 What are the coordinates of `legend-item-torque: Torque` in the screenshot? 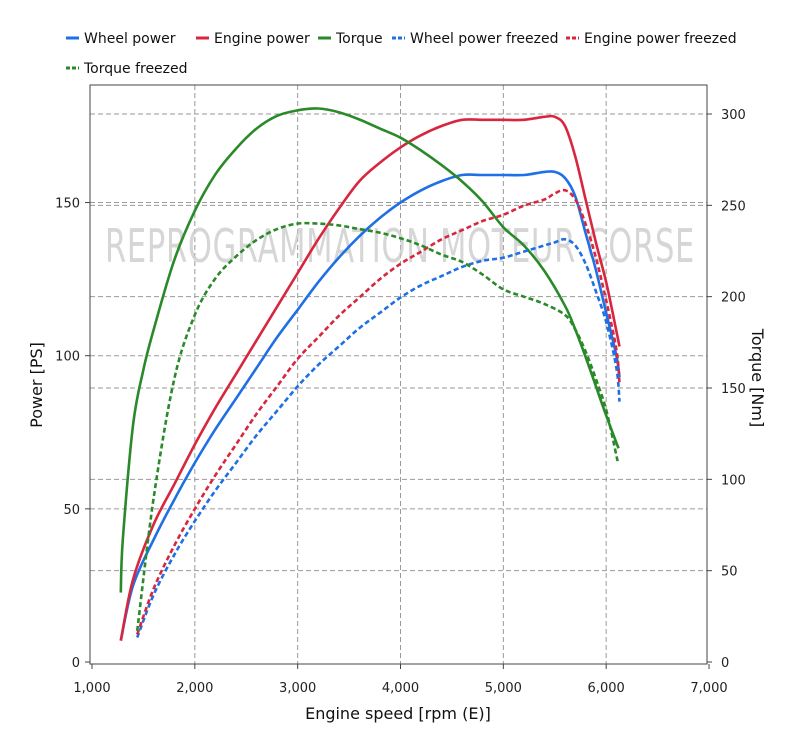 It's located at (350, 39).